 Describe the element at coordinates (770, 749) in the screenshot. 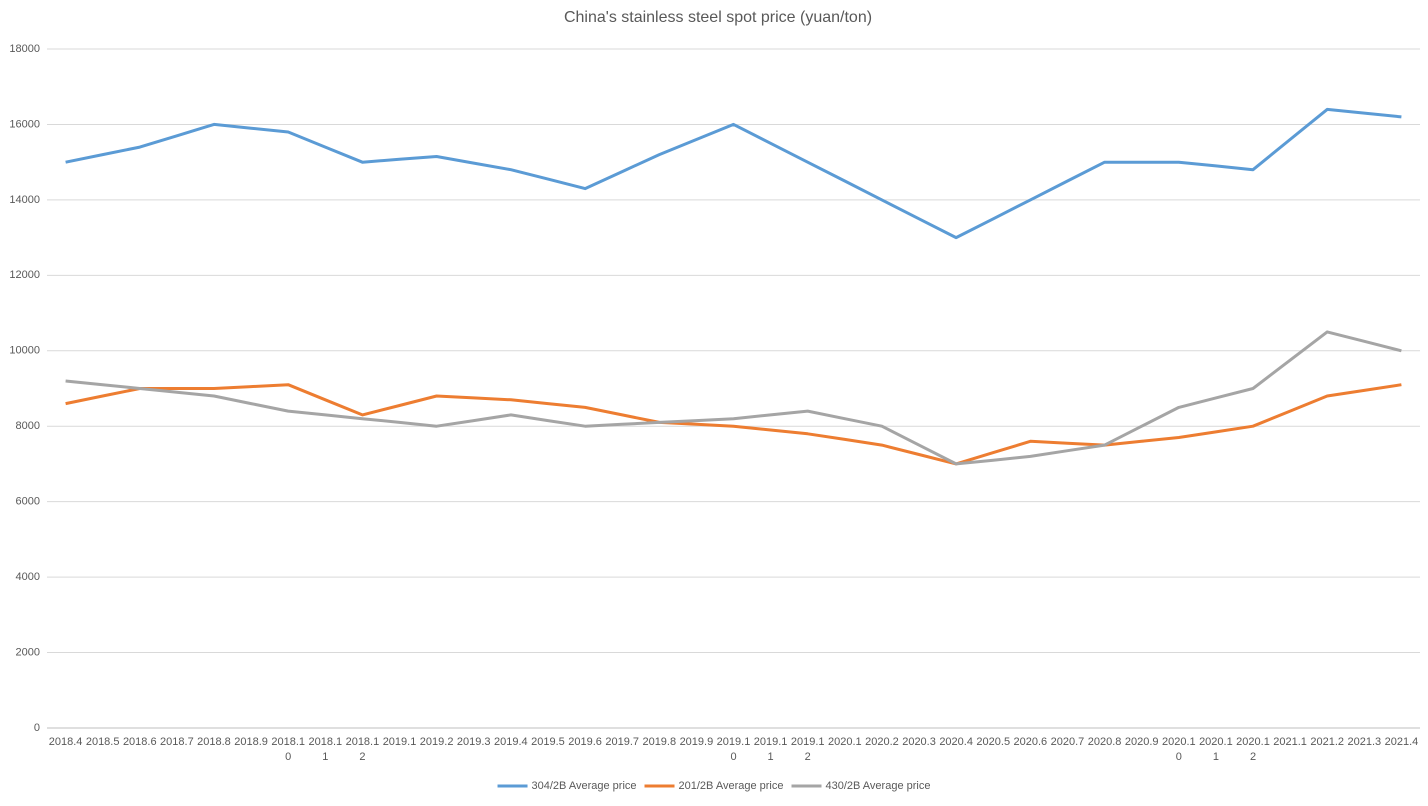

I see `x-tick-label: 2019.11` at that location.